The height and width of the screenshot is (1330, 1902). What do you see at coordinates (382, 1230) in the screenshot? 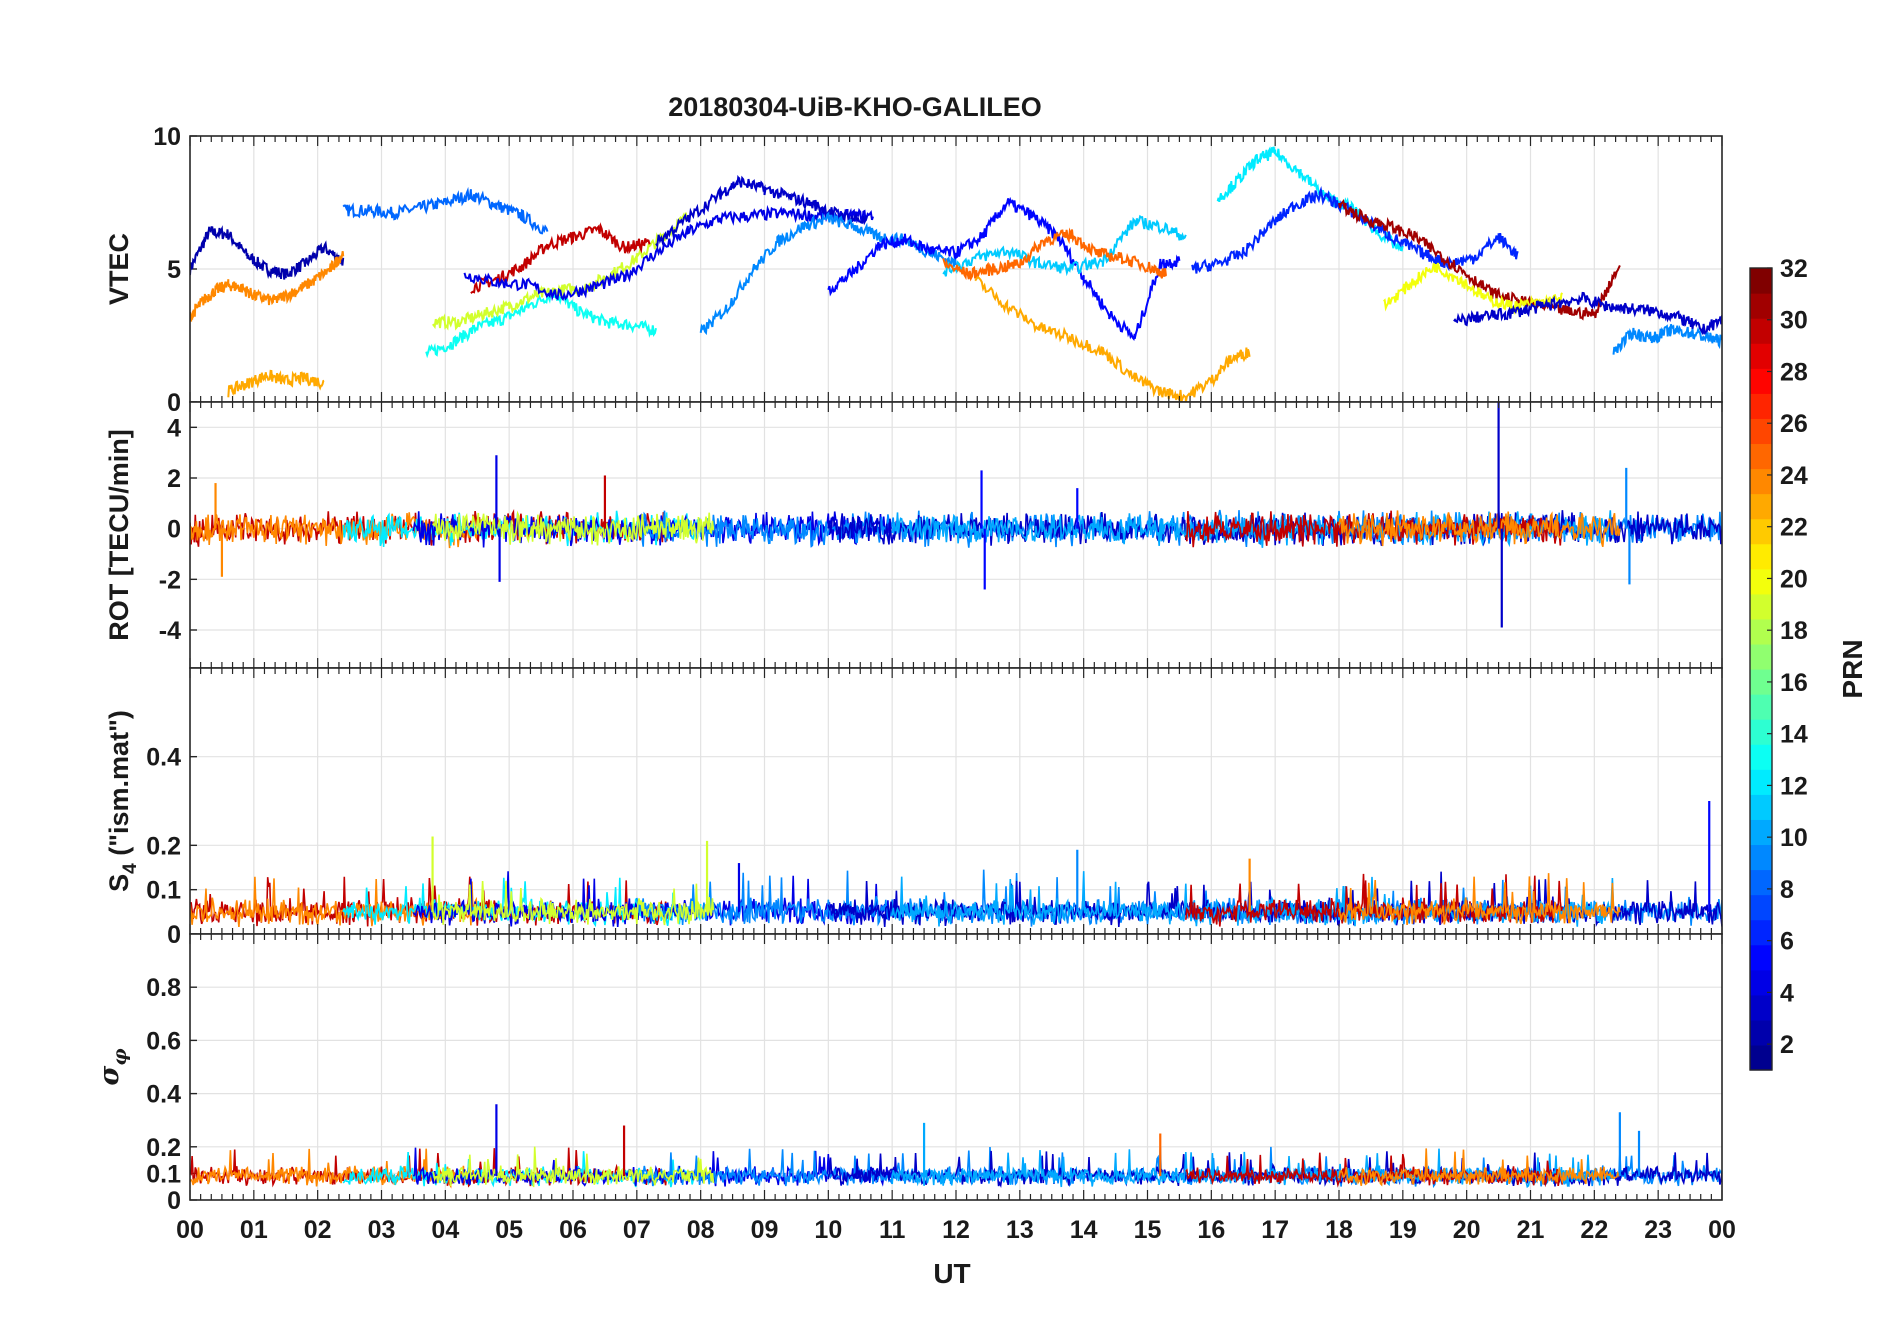
I see `x-tick-label: 03` at bounding box center [382, 1230].